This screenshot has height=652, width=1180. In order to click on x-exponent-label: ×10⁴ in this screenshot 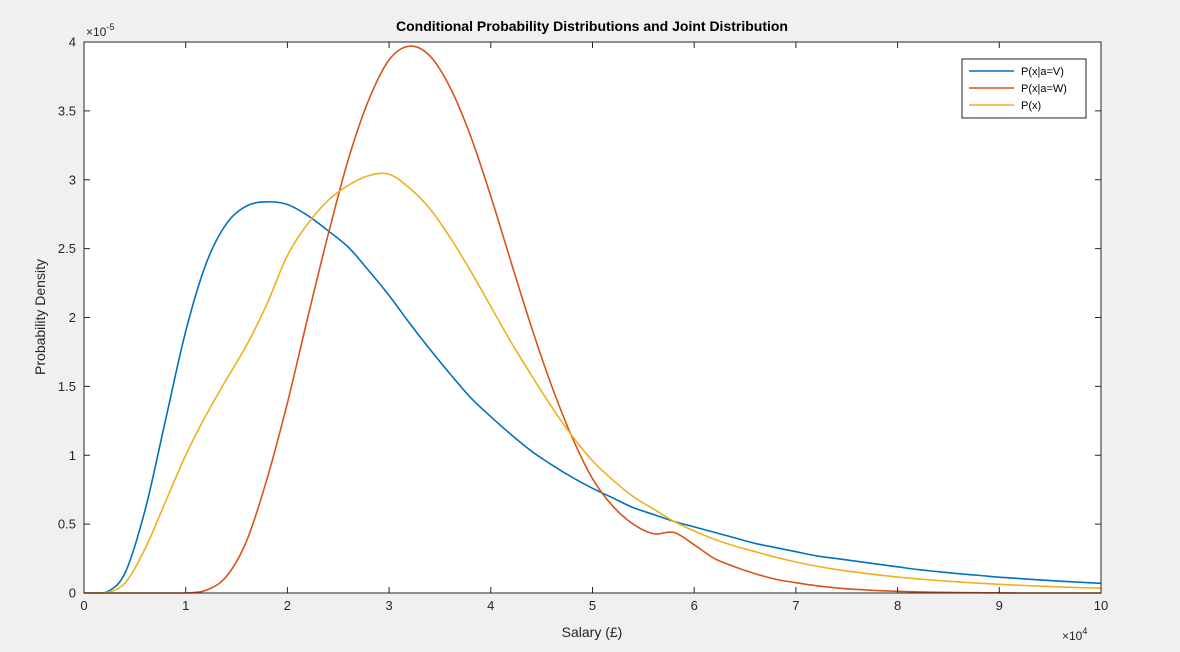, I will do `click(1074, 634)`.